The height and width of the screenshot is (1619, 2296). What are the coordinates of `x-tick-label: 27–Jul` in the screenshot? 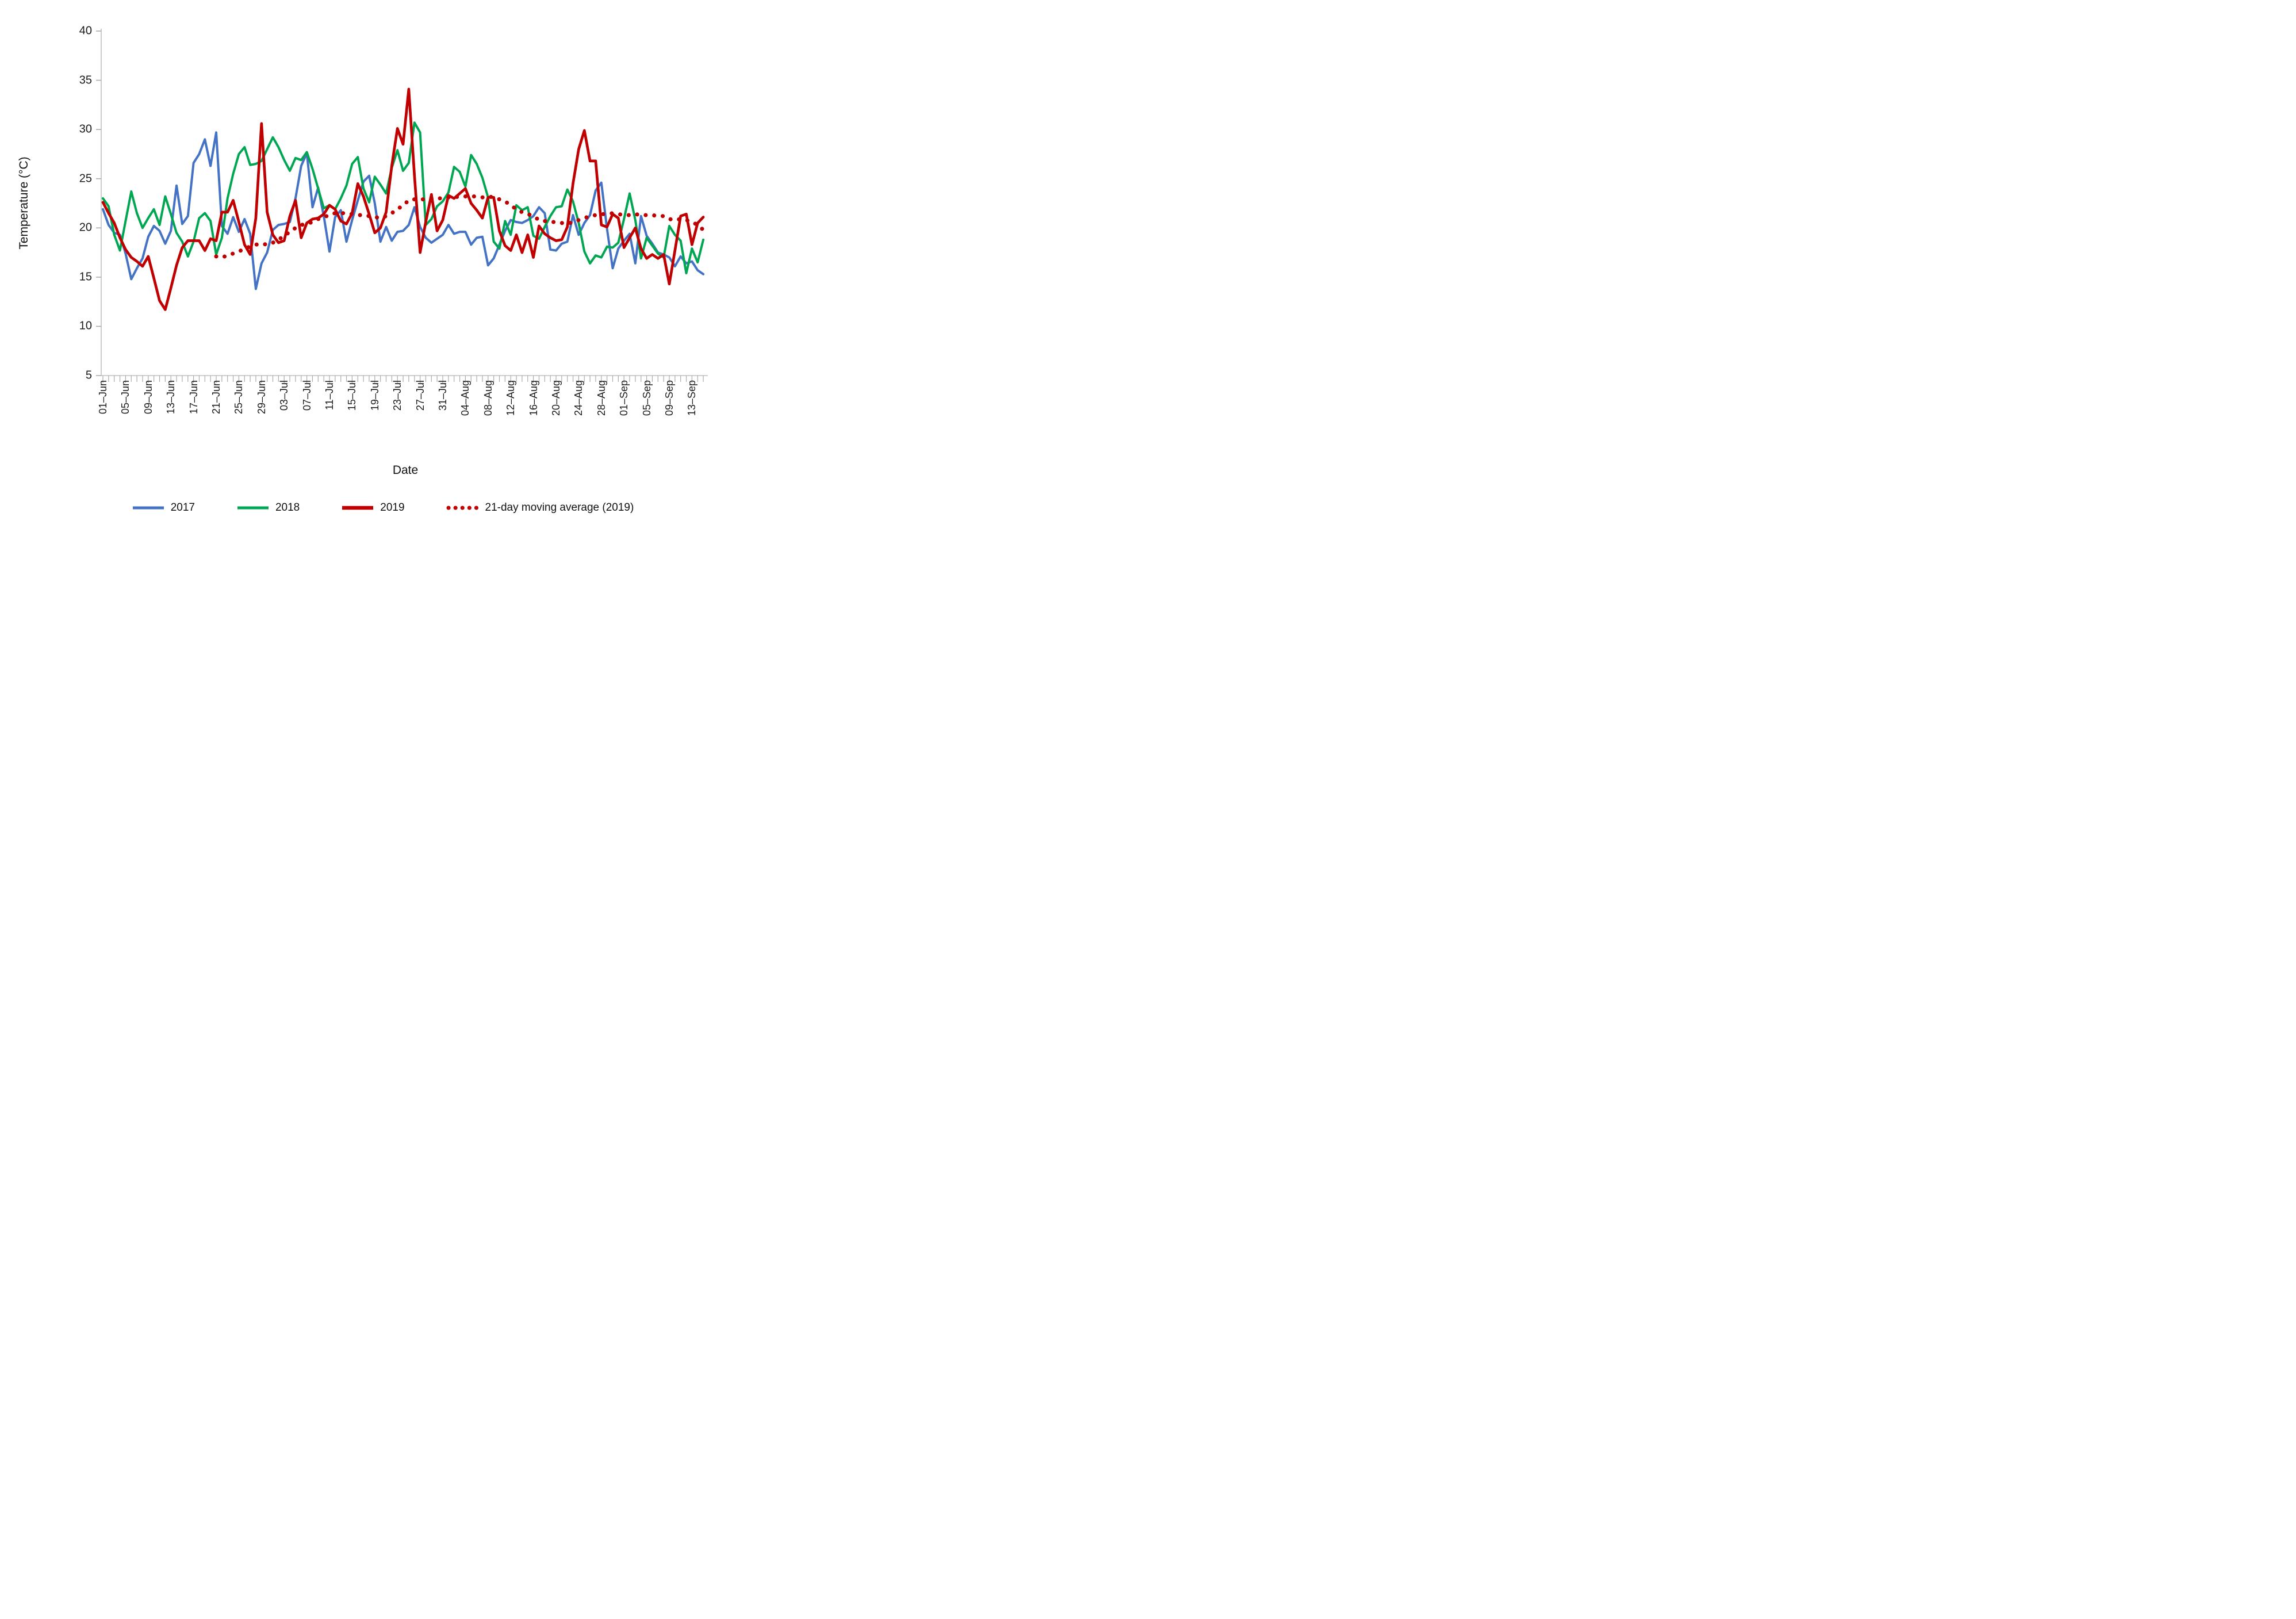 It's located at (420, 395).